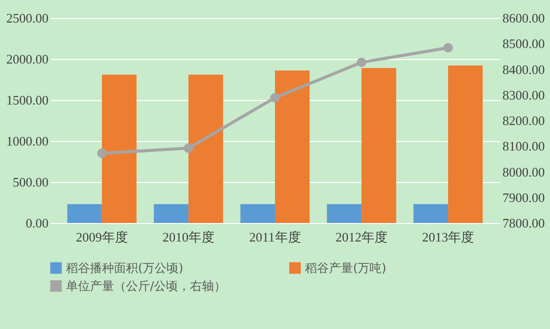 The width and height of the screenshot is (550, 329). Describe the element at coordinates (523, 146) in the screenshot. I see `y2-tick-label: 8100.00` at that location.